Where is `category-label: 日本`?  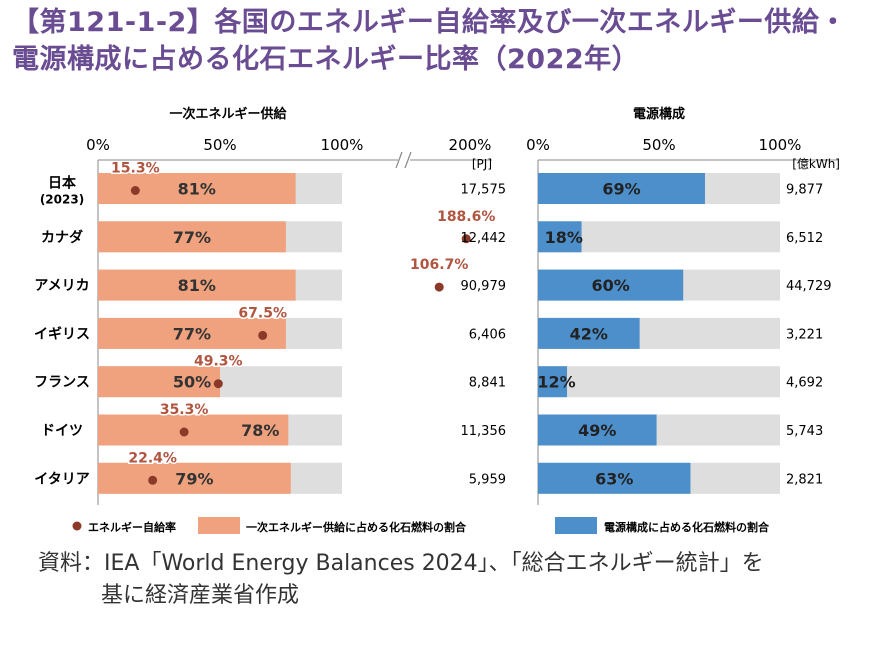
category-label: 日本 is located at coordinates (62, 183).